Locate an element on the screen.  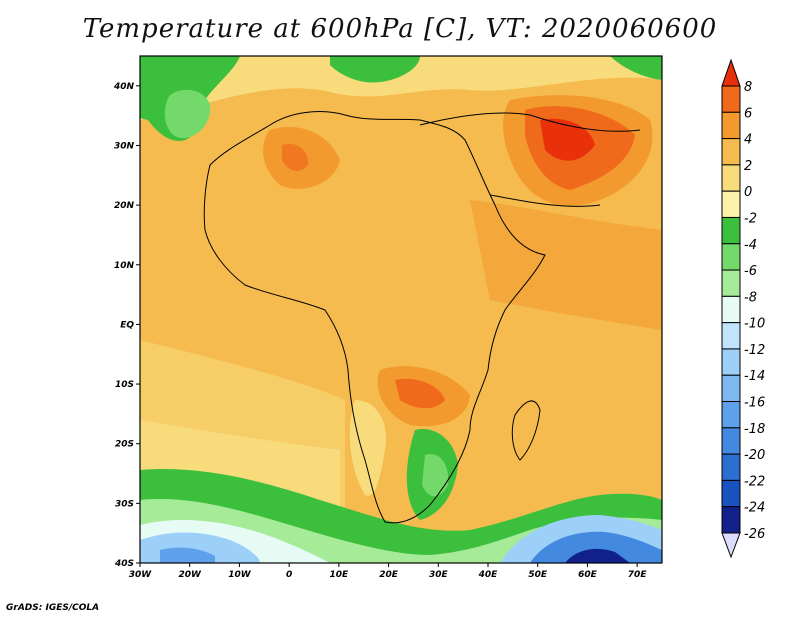
colorbar-label: 4 is located at coordinates (748, 140).